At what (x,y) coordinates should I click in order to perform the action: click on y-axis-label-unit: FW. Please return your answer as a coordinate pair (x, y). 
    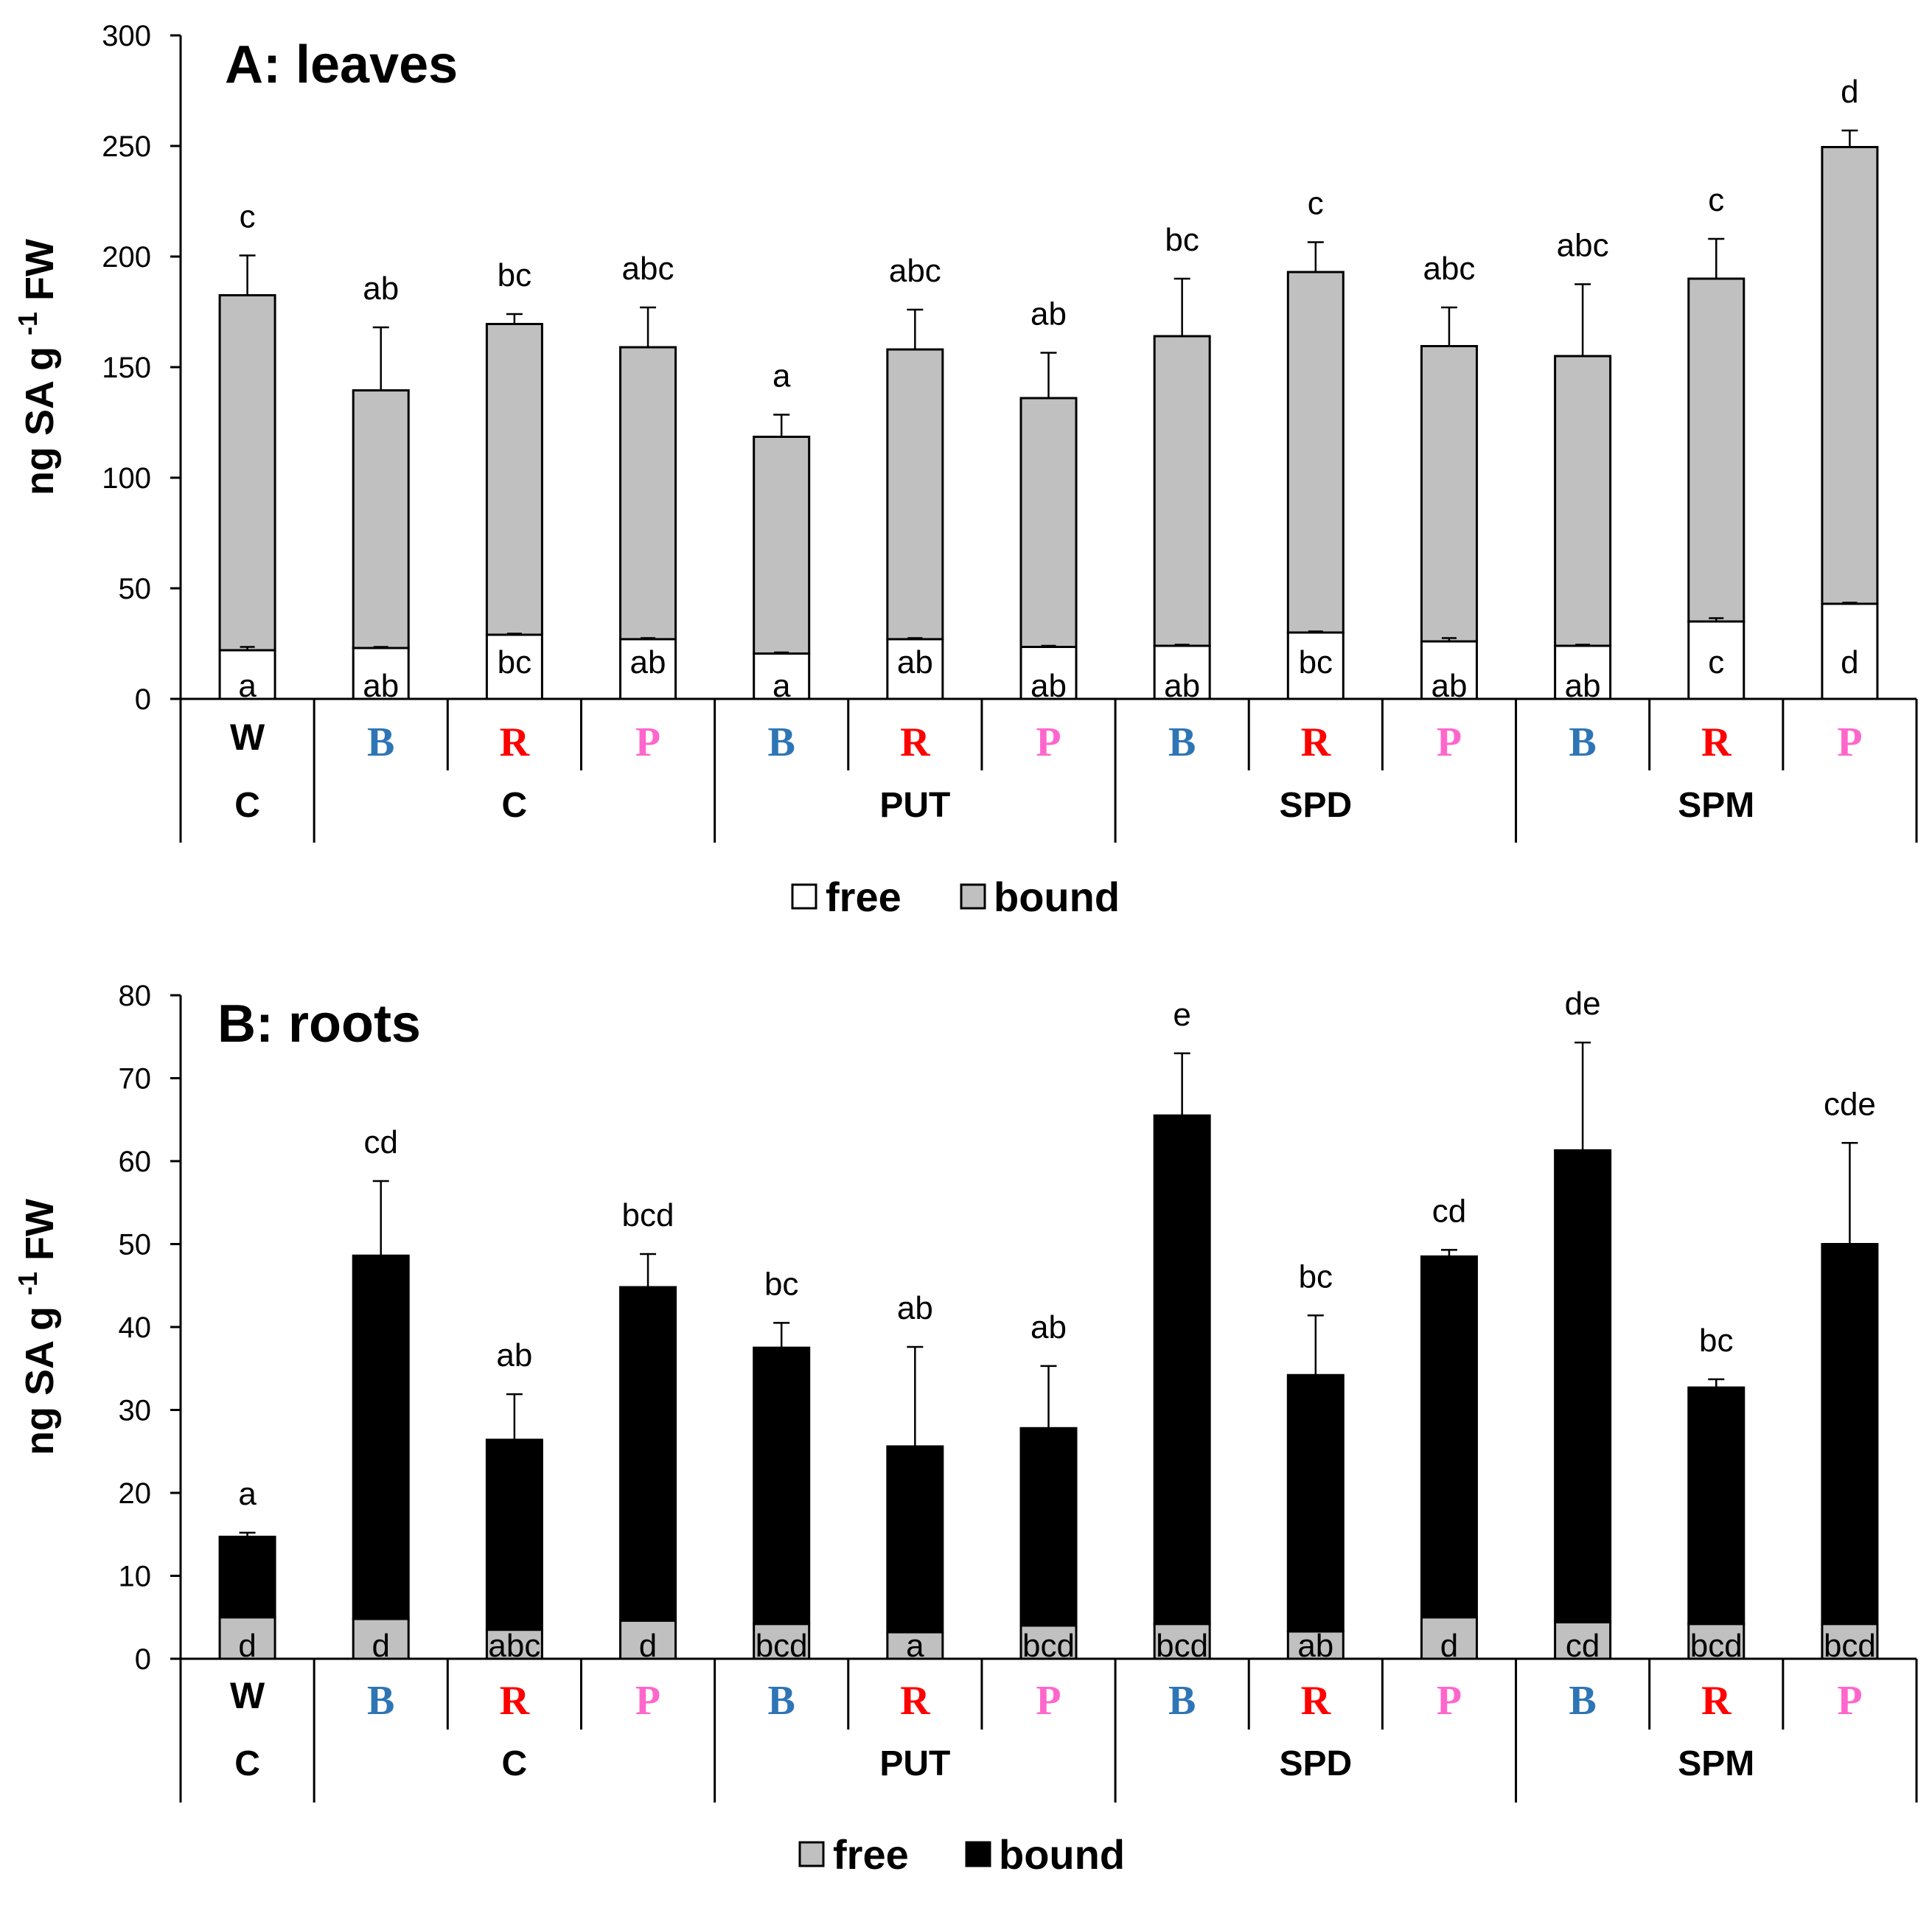
    Looking at the image, I should click on (40, 1235).